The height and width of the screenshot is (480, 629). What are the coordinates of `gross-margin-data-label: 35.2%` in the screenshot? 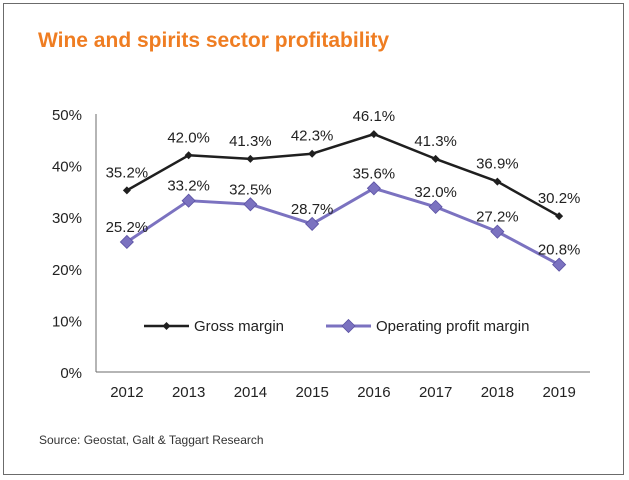 It's located at (127, 172).